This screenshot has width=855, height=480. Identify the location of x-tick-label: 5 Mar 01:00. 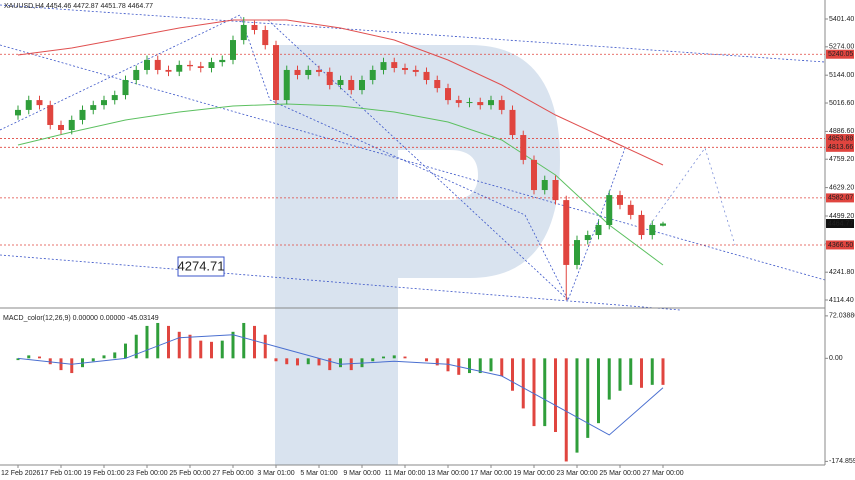
(318, 473).